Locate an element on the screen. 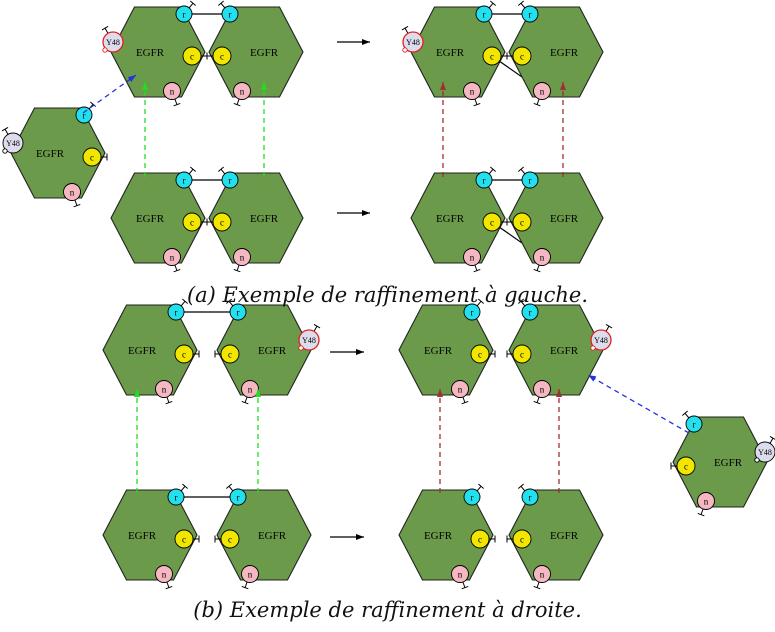  egfr-node-b-bottom-left-1: EGFR r c n is located at coordinates (151, 536).